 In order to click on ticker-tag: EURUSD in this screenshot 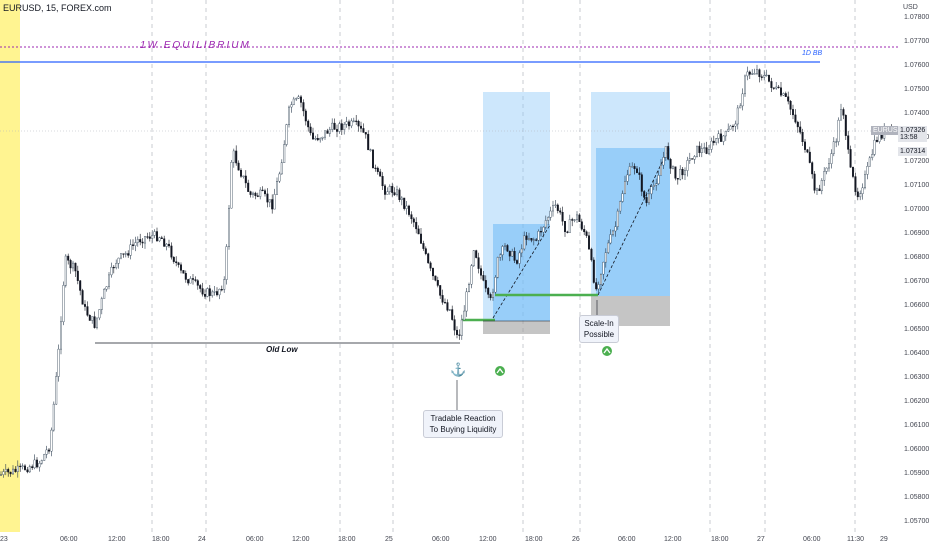, I will do `click(888, 130)`.